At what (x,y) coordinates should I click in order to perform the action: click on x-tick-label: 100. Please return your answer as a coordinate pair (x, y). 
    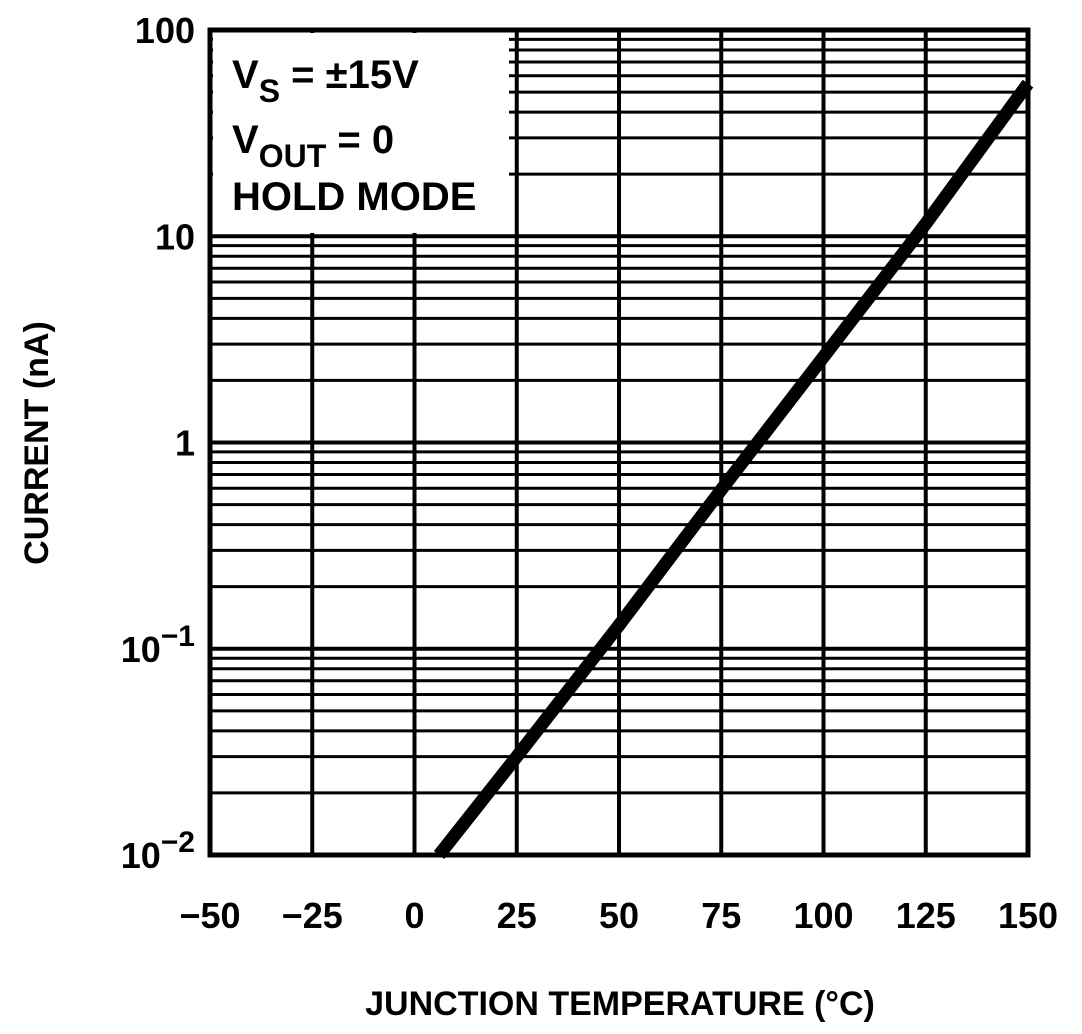
    Looking at the image, I should click on (823, 915).